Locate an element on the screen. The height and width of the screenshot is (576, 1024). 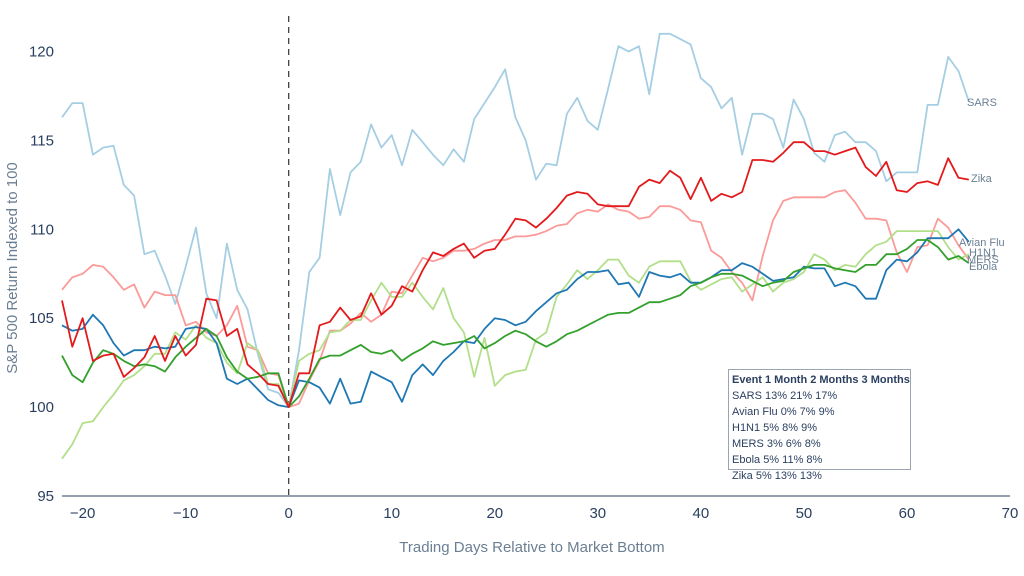
series-end-label: MERS is located at coordinates (983, 260).